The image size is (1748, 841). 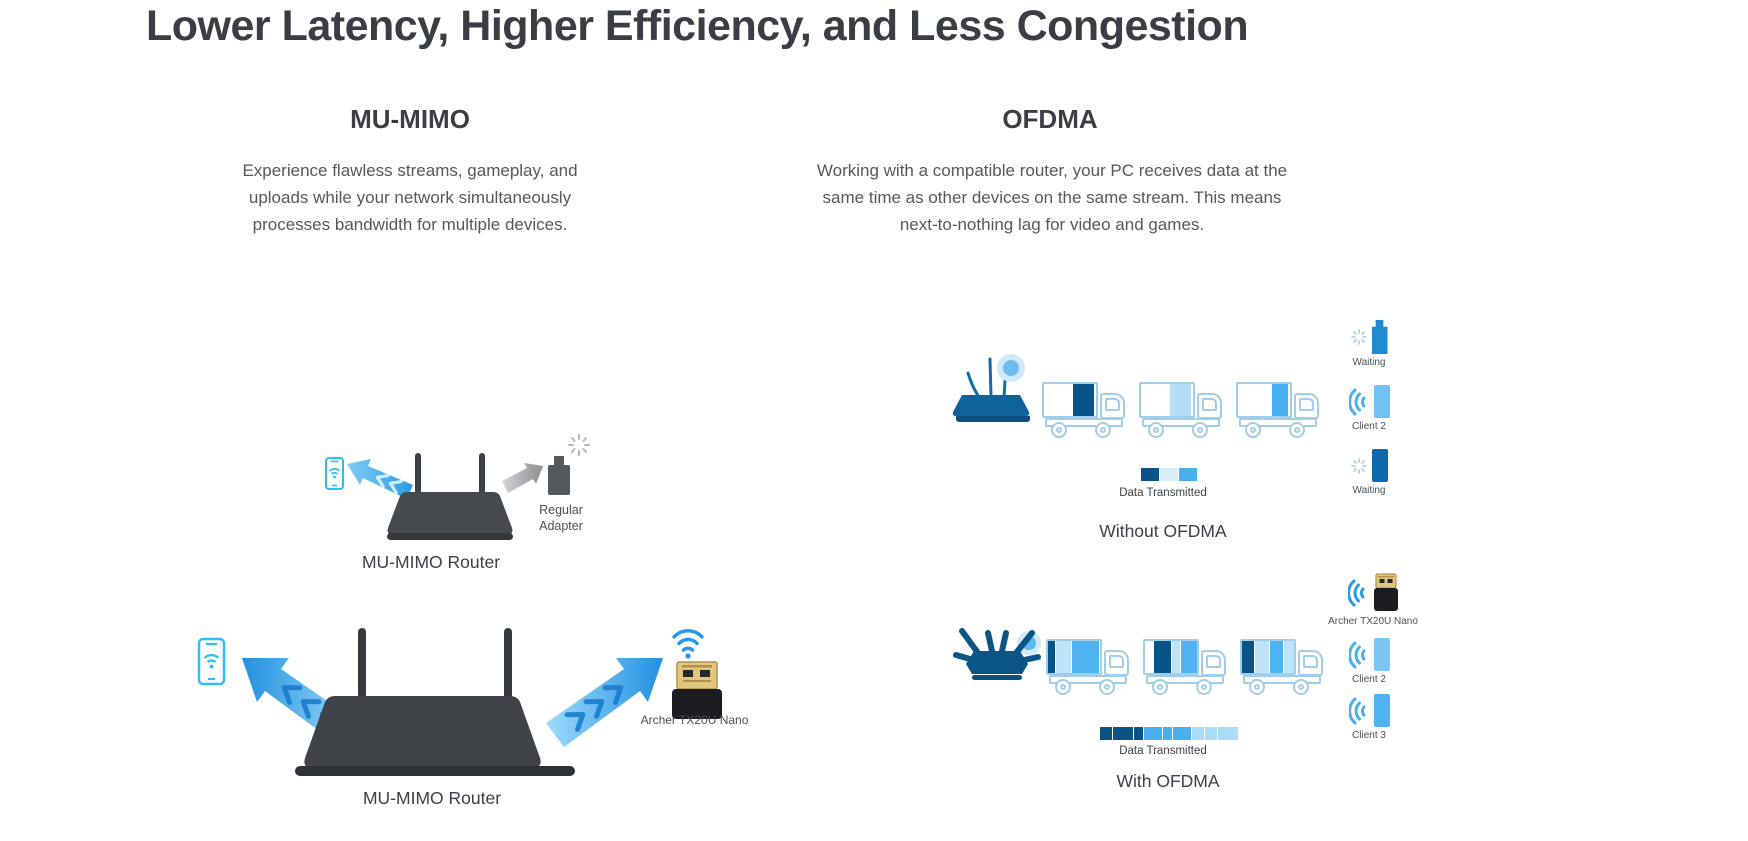 What do you see at coordinates (559, 475) in the screenshot?
I see `regular-adapter-icon` at bounding box center [559, 475].